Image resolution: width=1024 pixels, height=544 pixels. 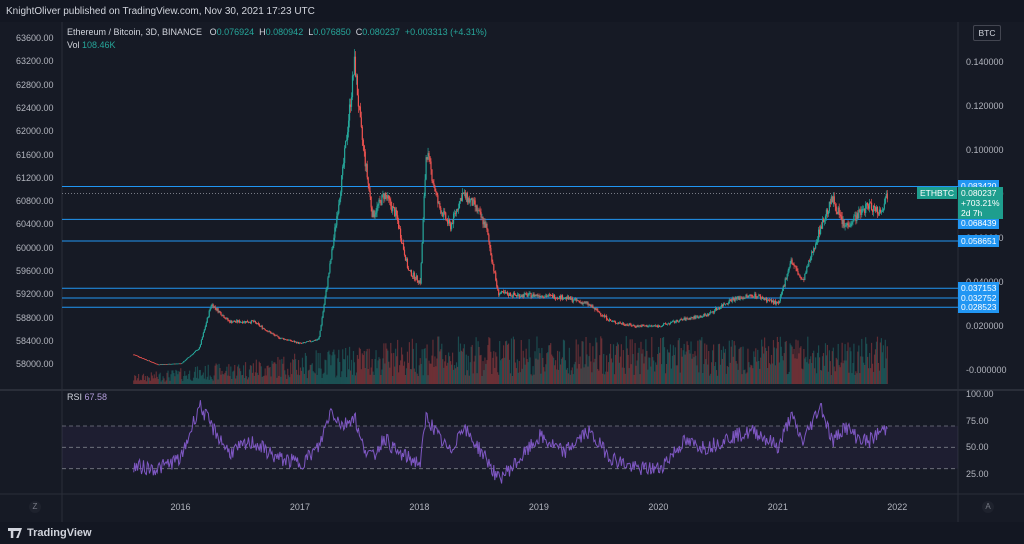 I want to click on auto-scale-button: A, so click(x=988, y=507).